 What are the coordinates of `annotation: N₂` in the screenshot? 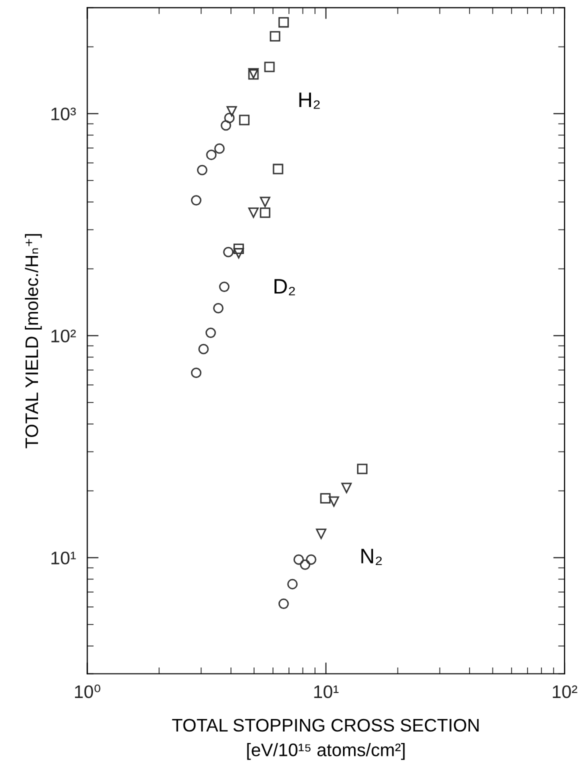 It's located at (371, 557).